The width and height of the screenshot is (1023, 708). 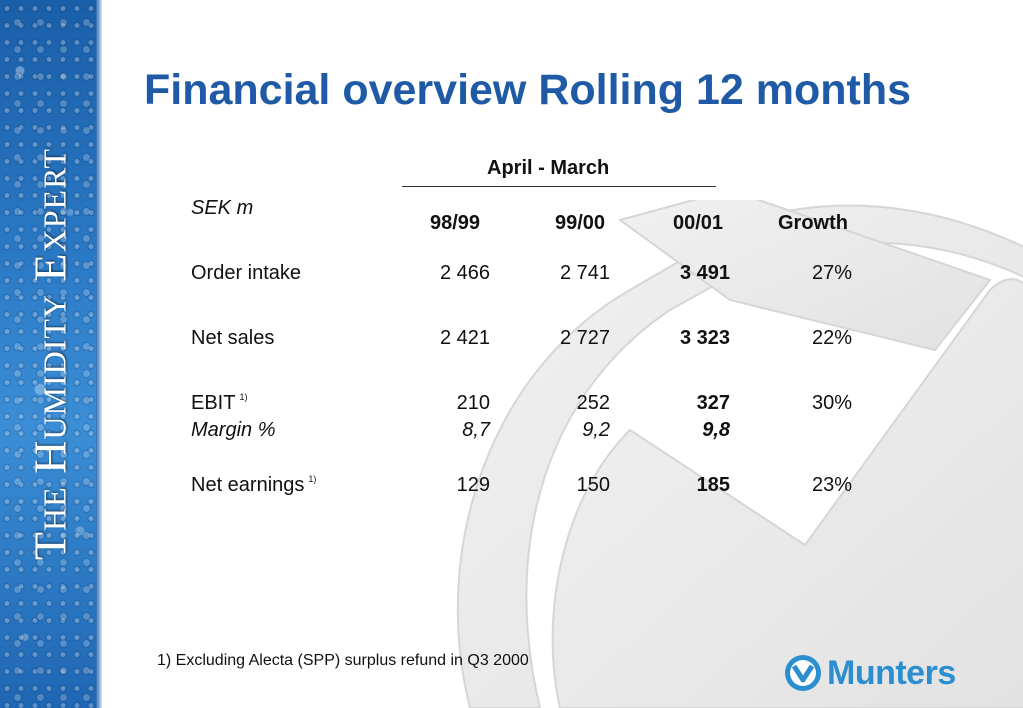 What do you see at coordinates (464, 338) in the screenshot?
I see `net-sales-9899: 2 421` at bounding box center [464, 338].